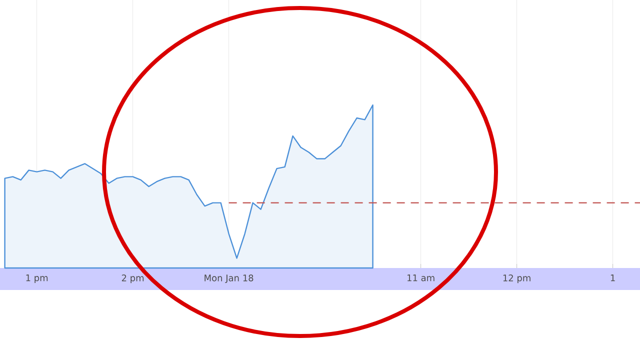 The height and width of the screenshot is (360, 640). I want to click on x-tick-label: Mon Jan 18, so click(229, 279).